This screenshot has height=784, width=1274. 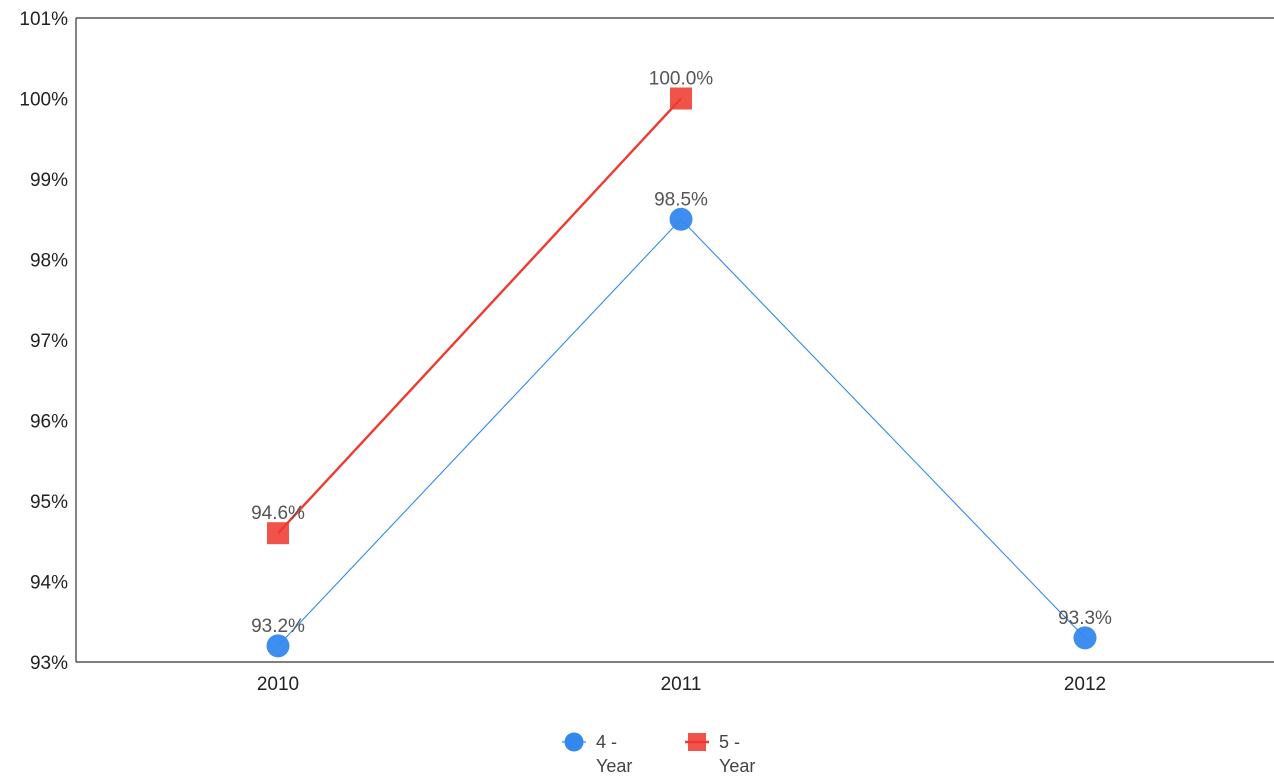 What do you see at coordinates (1085, 618) in the screenshot?
I see `data-label: 93.3%` at bounding box center [1085, 618].